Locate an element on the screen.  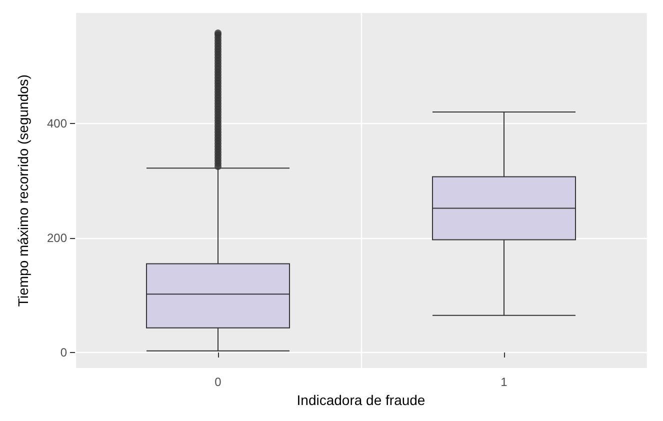
x-axis-title: Indicadora de fraude is located at coordinates (361, 400).